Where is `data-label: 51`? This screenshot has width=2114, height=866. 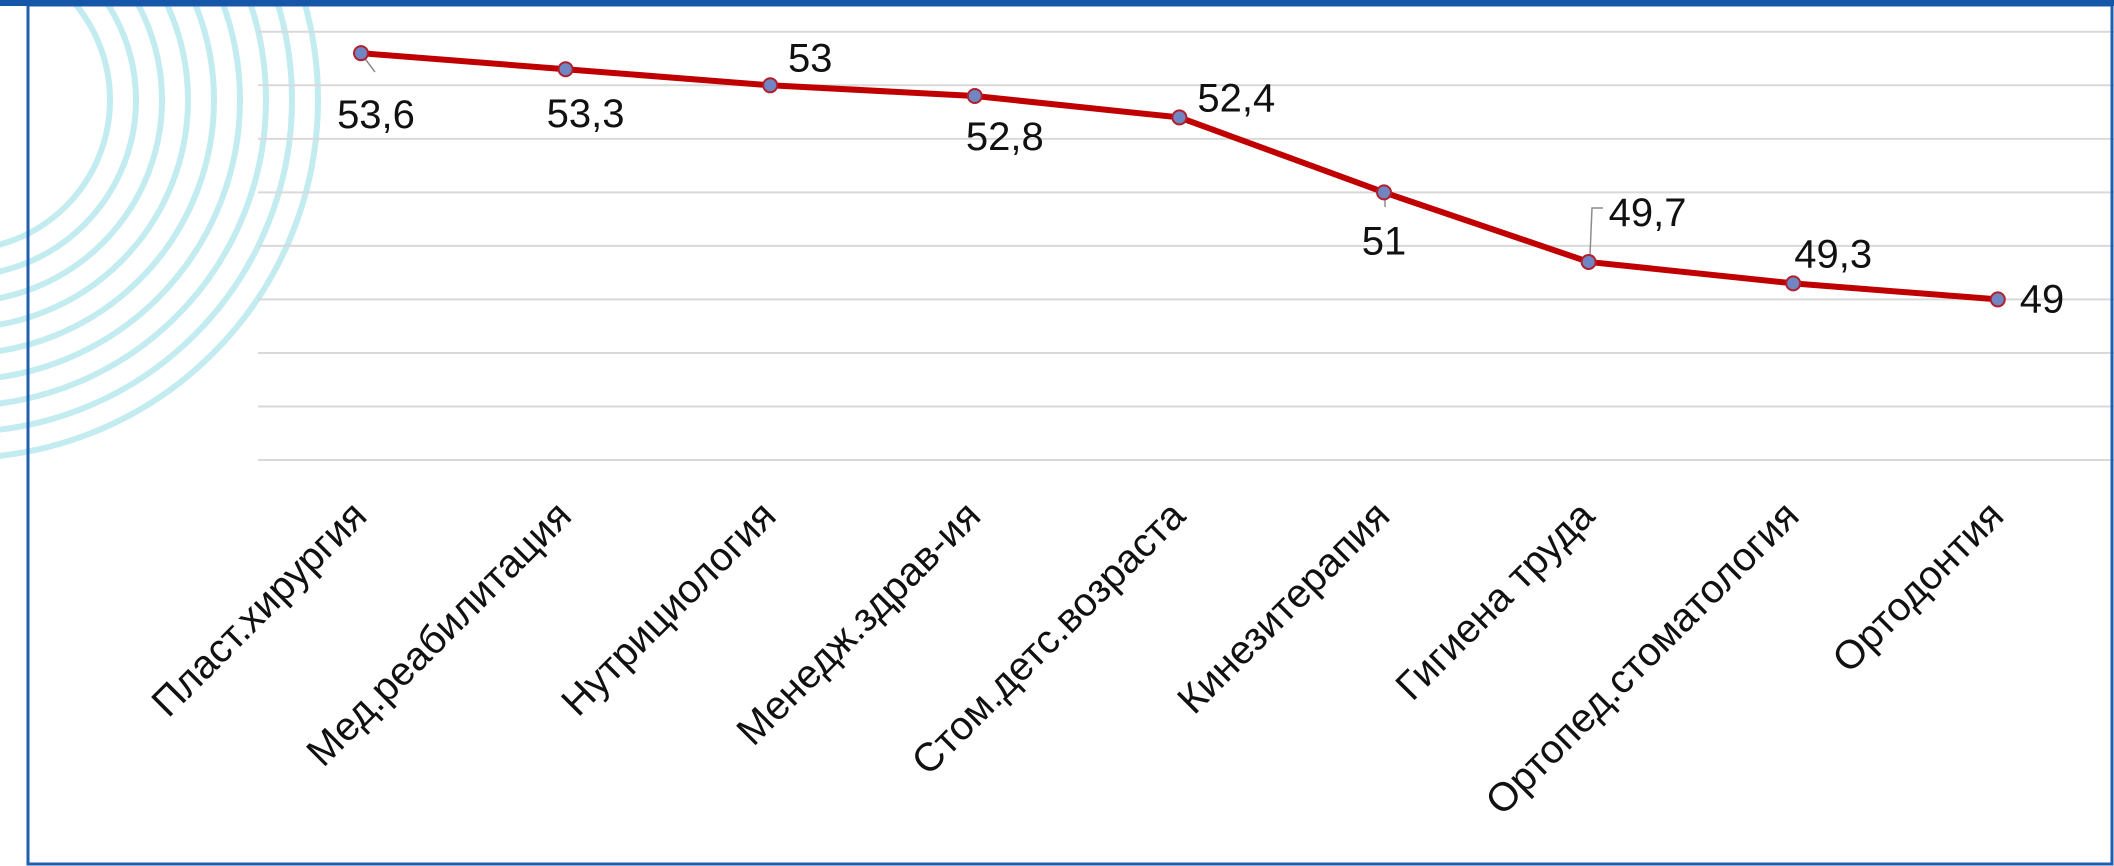 data-label: 51 is located at coordinates (1384, 241).